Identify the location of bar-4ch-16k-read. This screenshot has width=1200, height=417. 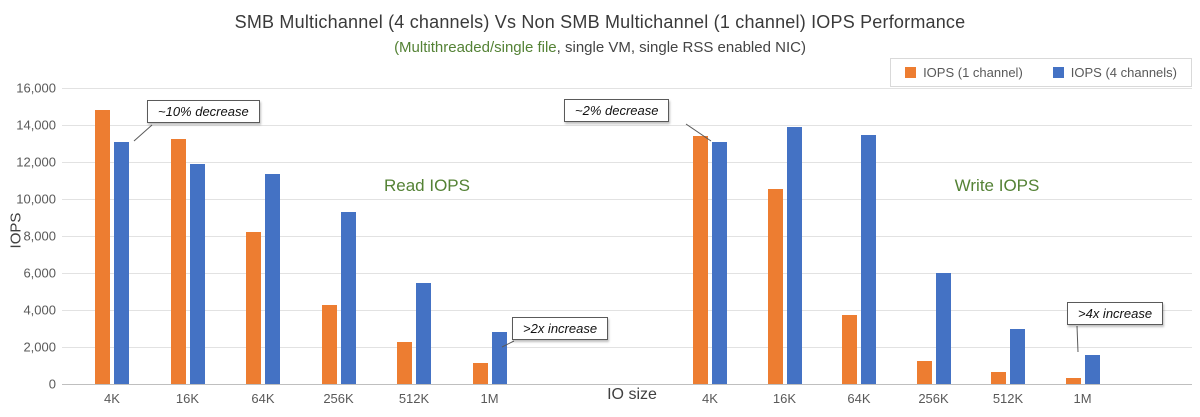
(197, 273).